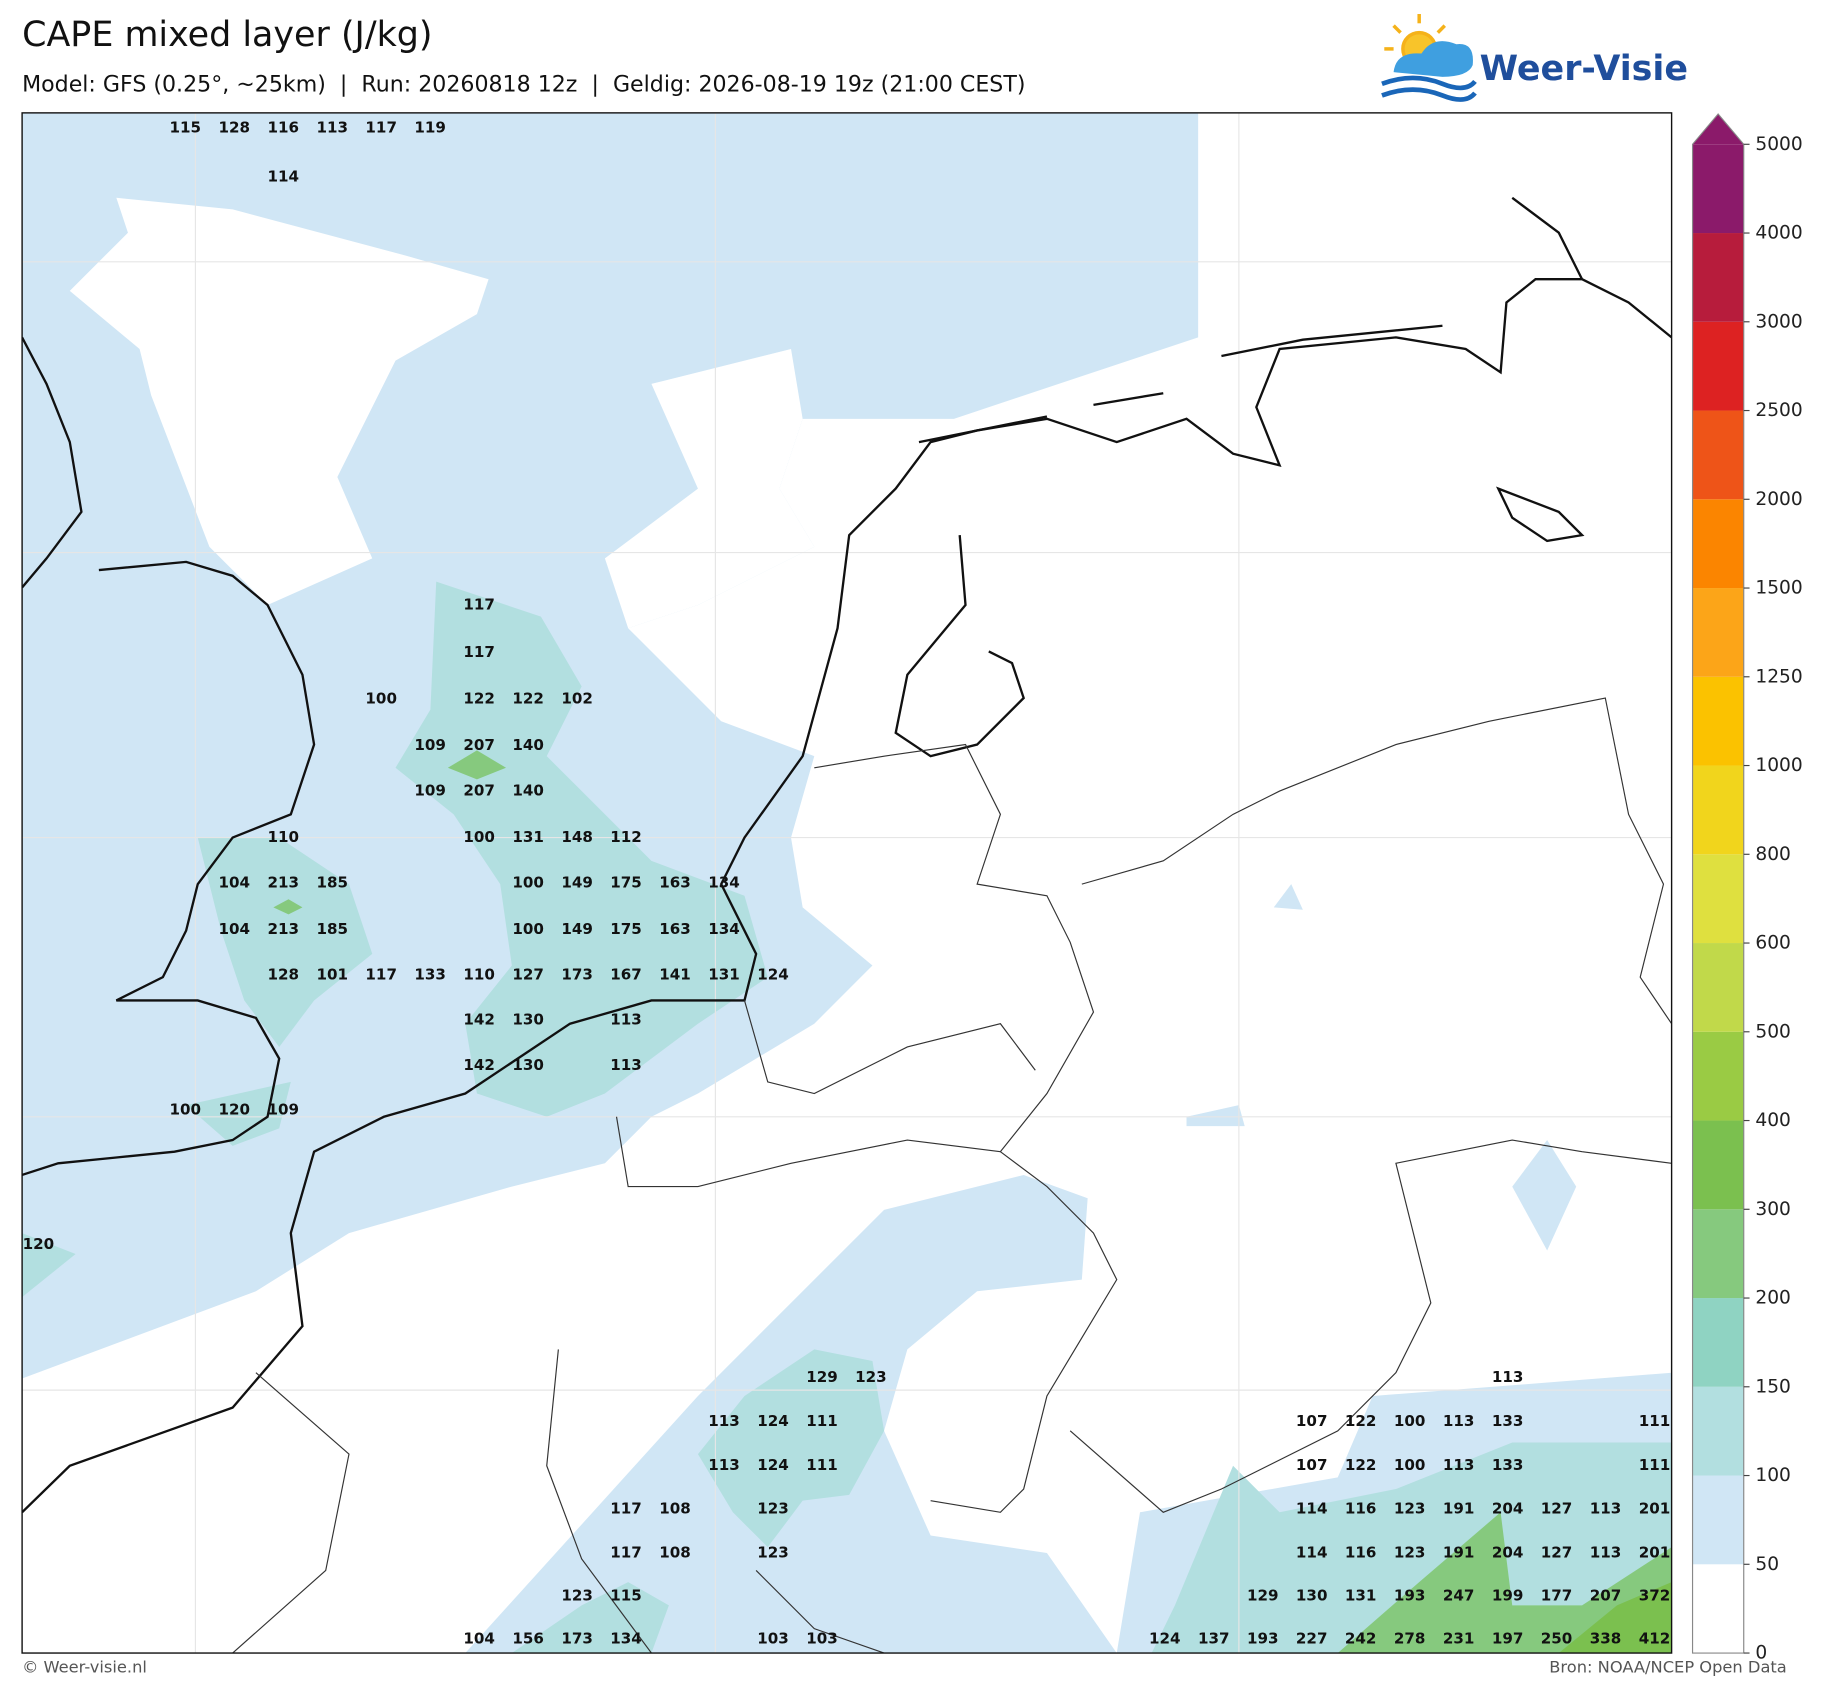 The image size is (1824, 1681). I want to click on grid-value-label: 103, so click(822, 1639).